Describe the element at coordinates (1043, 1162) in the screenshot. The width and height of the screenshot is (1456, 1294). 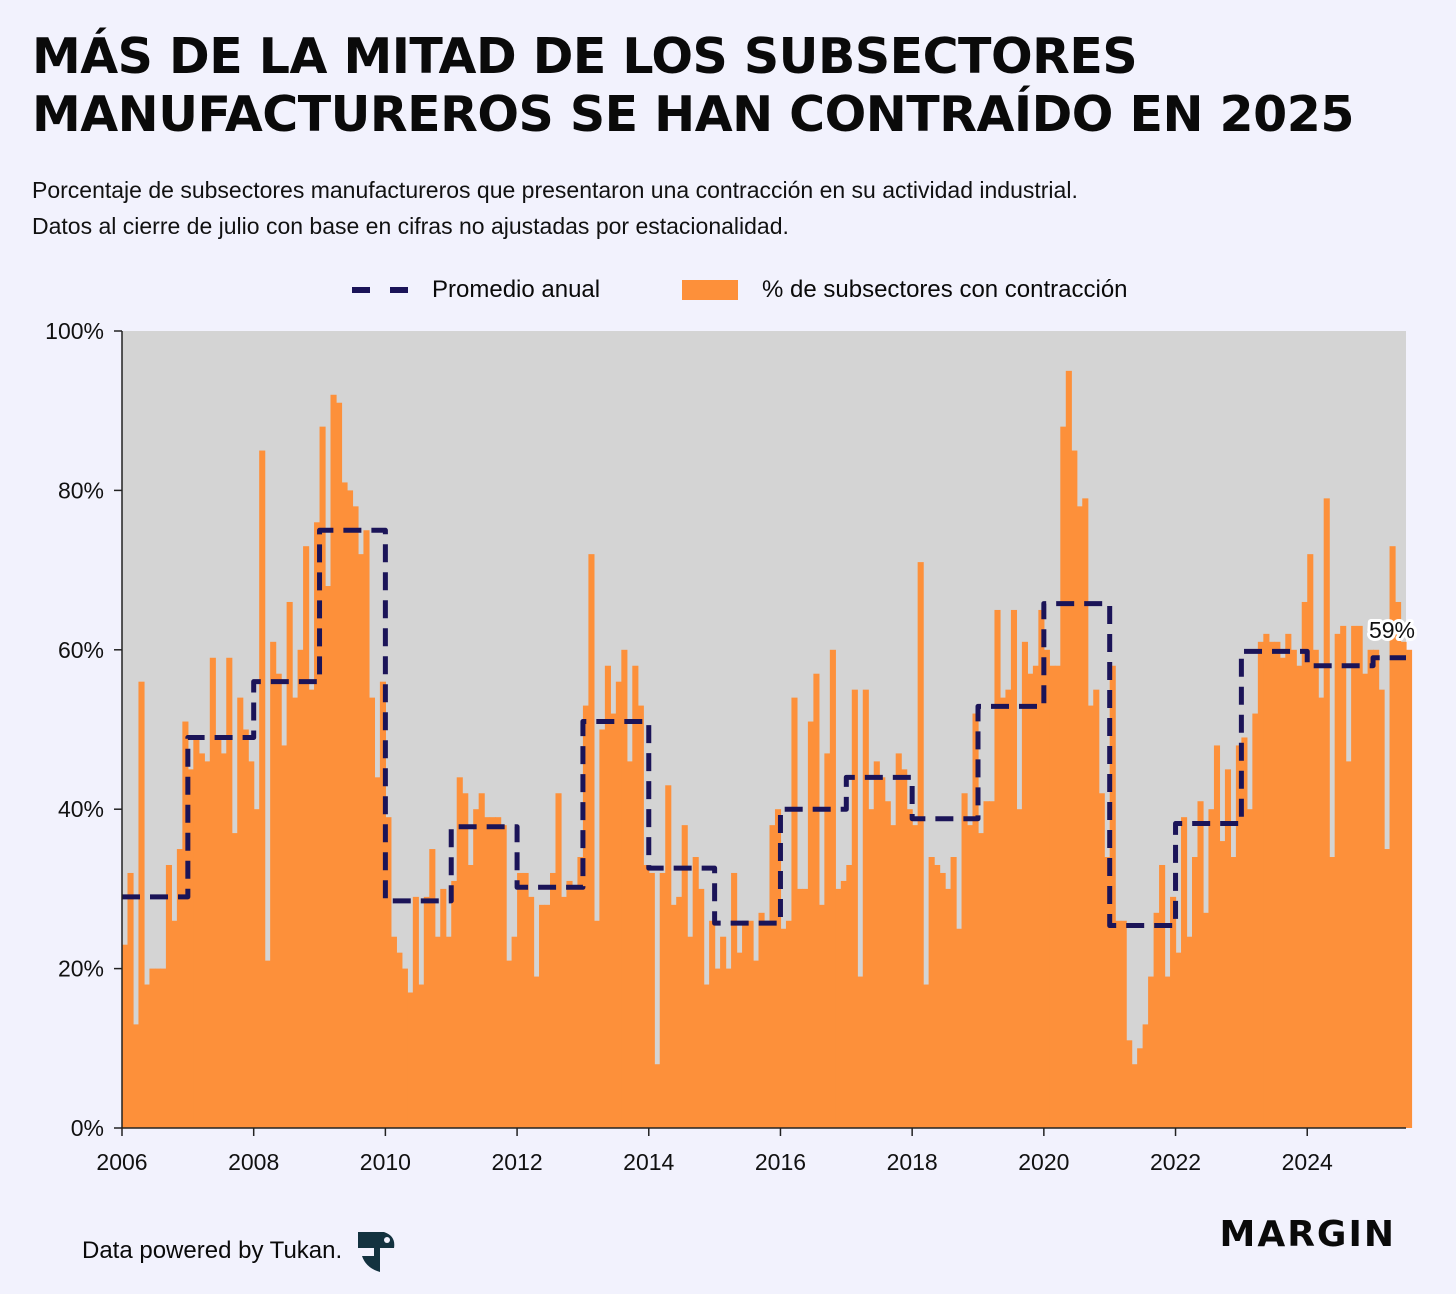
I see `x-tick-label: 2020` at that location.